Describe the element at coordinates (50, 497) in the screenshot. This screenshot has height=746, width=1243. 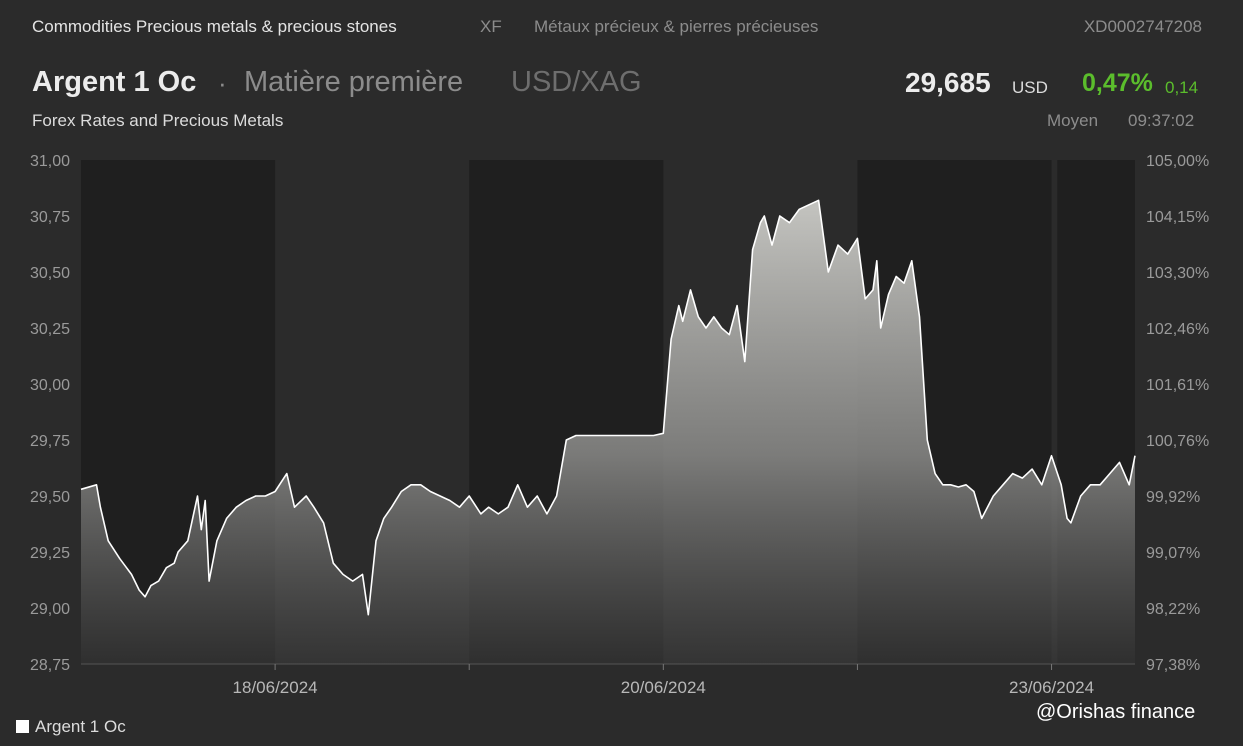
I see `y-tick-label: 29,50` at that location.